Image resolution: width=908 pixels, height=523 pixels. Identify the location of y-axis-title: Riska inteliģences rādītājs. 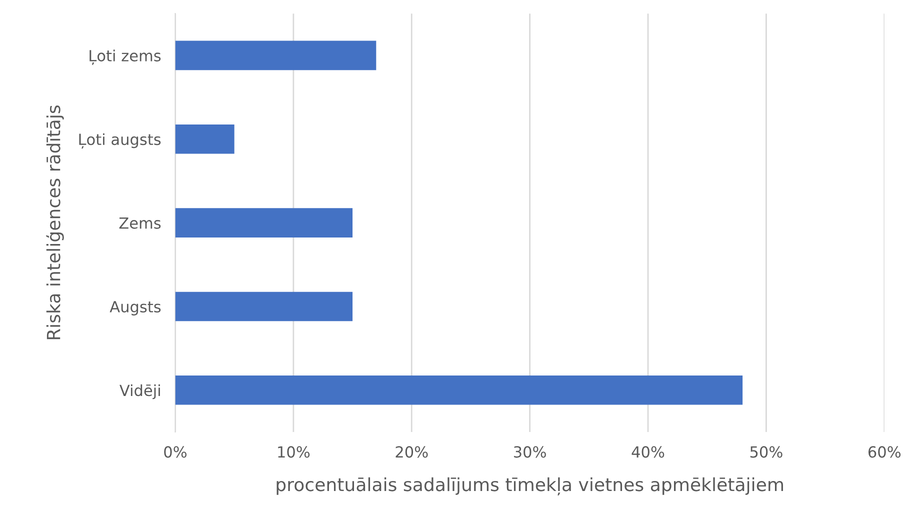
(55, 223).